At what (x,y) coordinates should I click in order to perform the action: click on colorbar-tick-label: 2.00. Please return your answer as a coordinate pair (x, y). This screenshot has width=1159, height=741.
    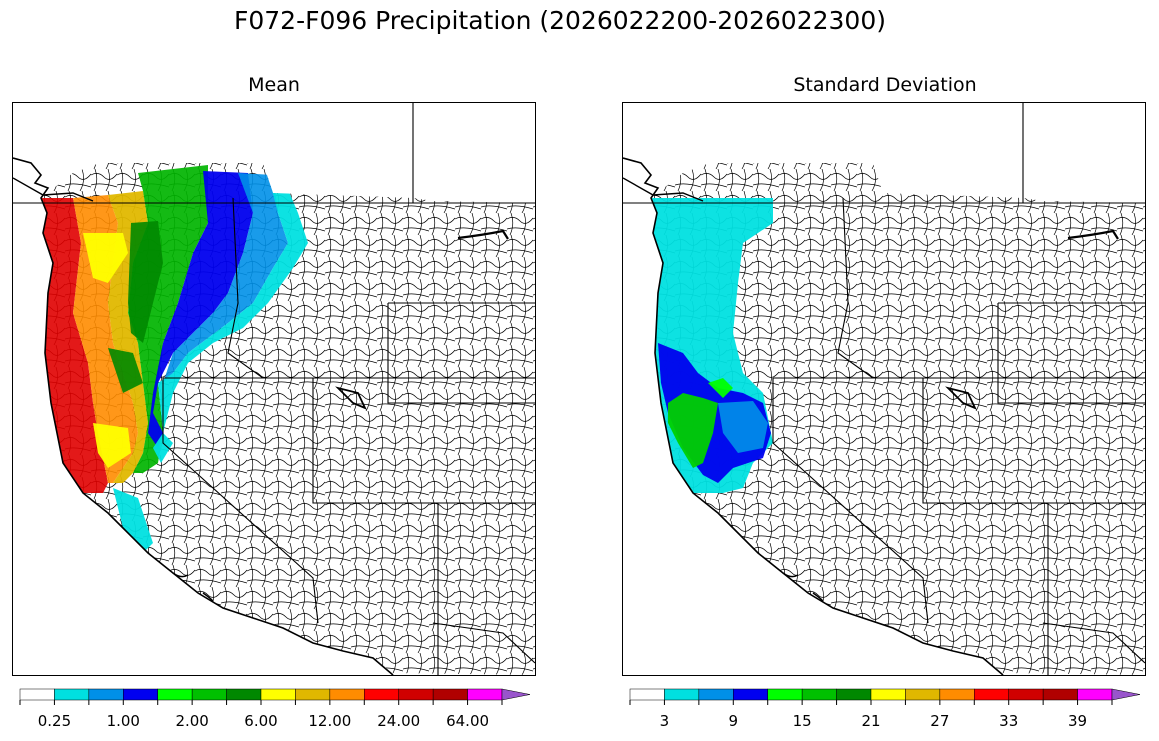
    Looking at the image, I should click on (192, 721).